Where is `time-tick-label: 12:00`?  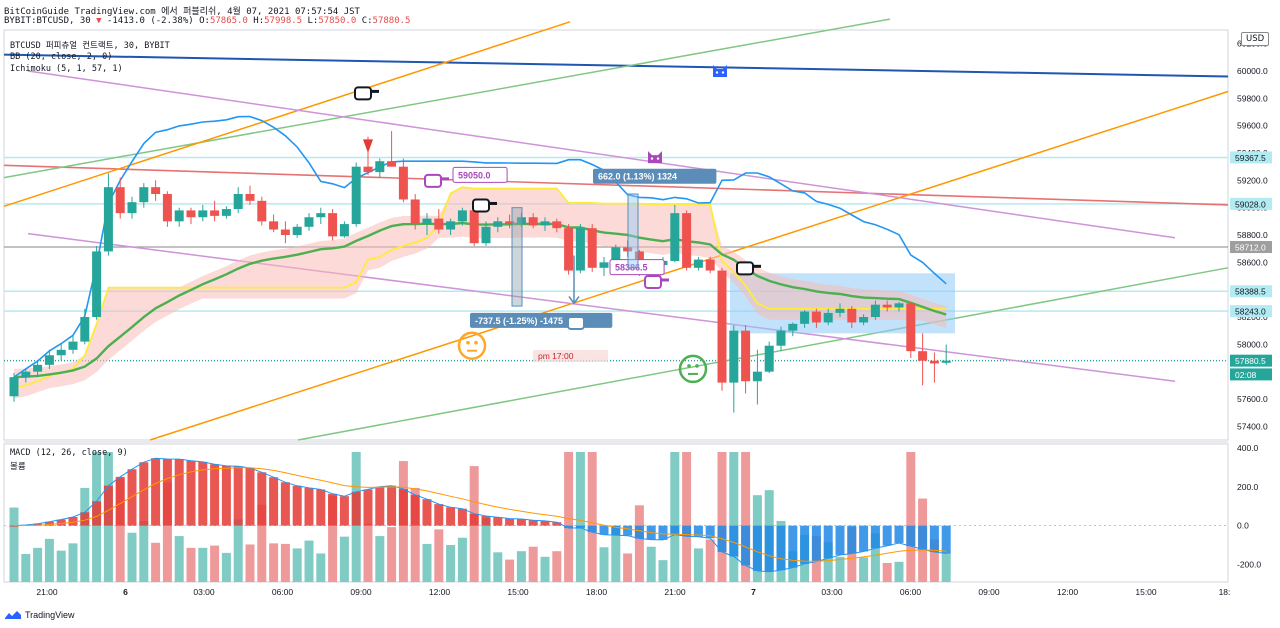
time-tick-label: 12:00 is located at coordinates (1068, 592).